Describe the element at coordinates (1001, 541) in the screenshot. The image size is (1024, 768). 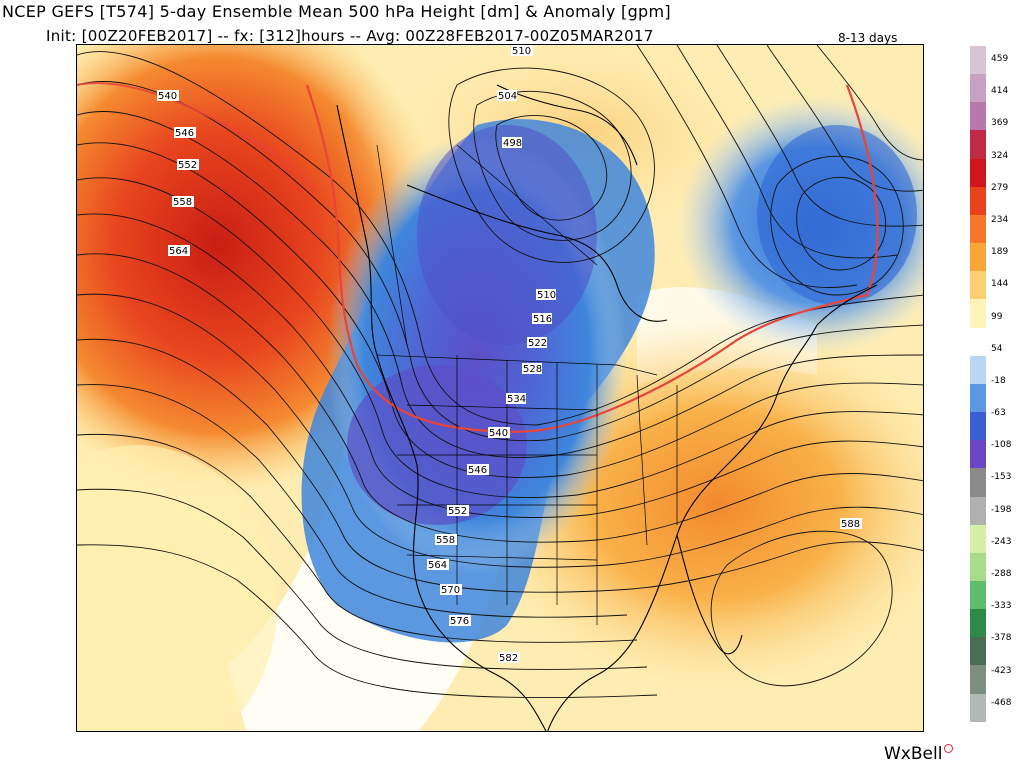
I see `colorbar-label: -243` at that location.